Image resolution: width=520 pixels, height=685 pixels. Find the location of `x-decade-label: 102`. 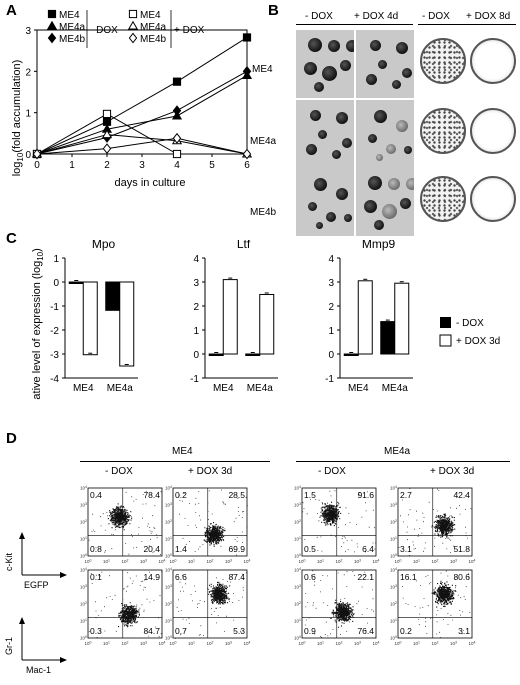

x-decade-label: 102 is located at coordinates (125, 562).